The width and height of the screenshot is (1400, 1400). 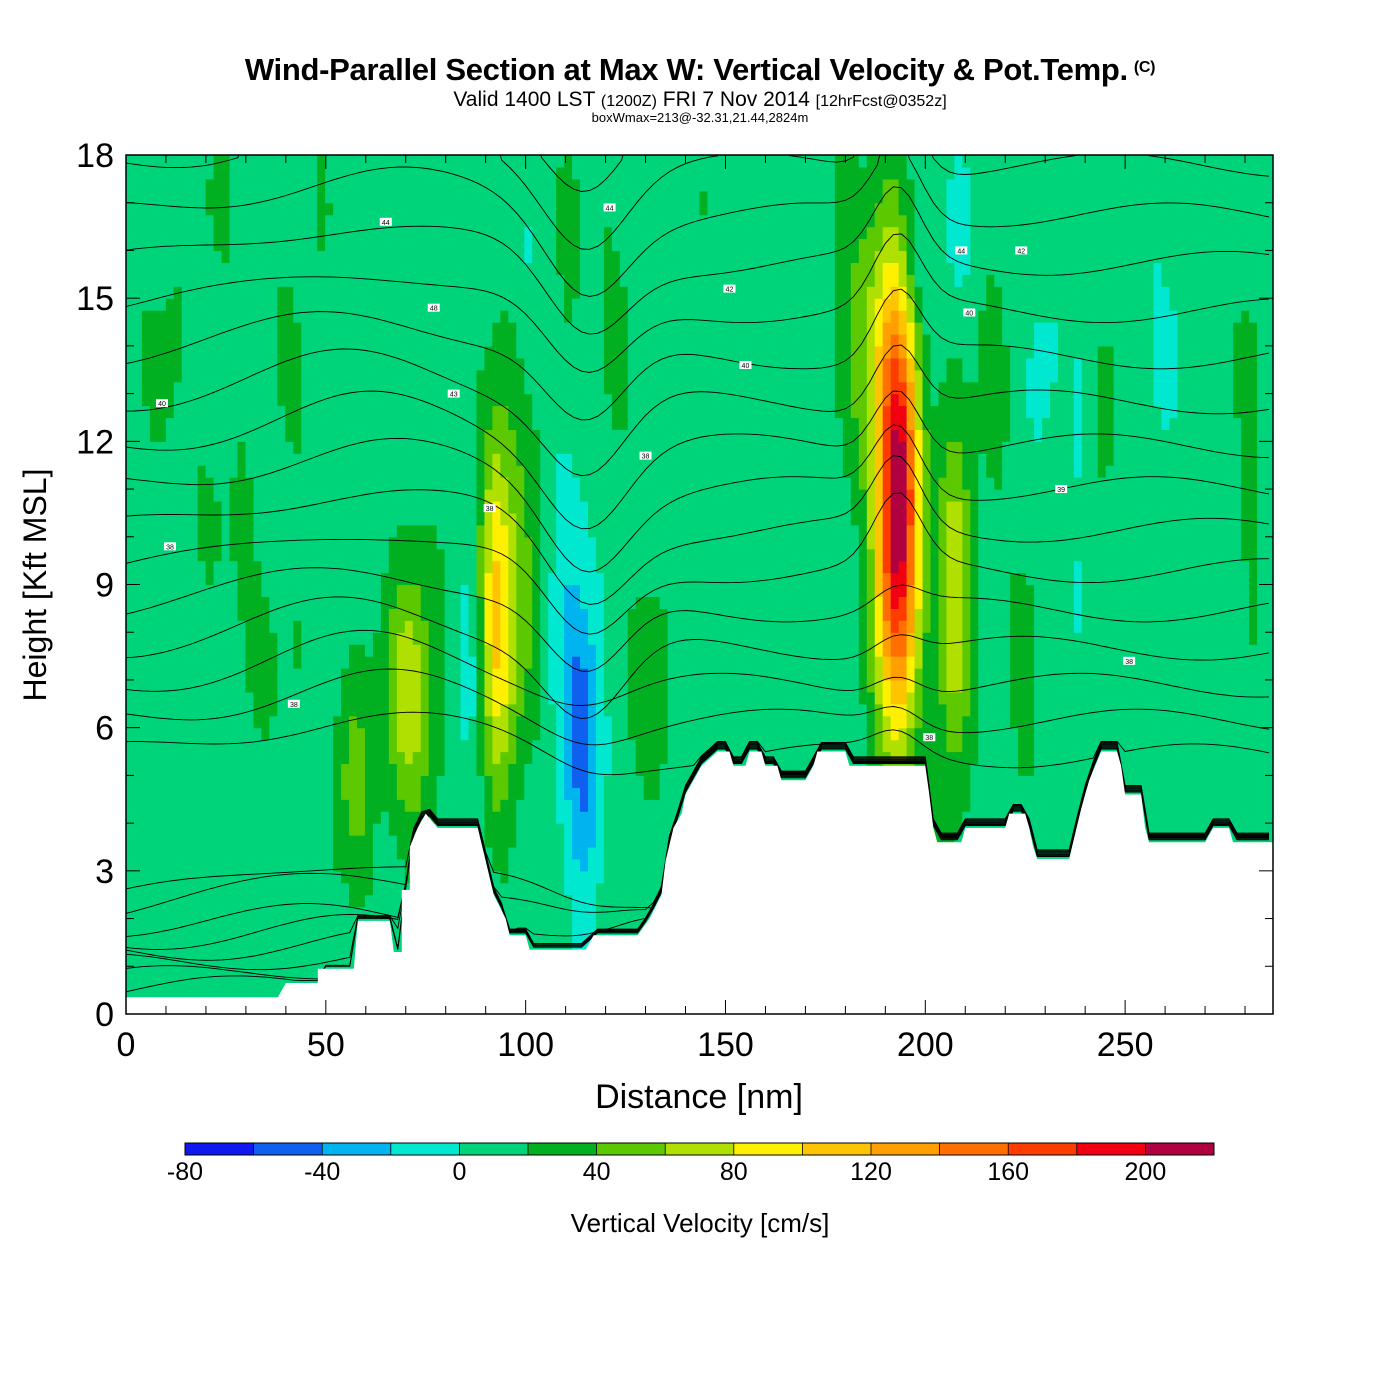 What do you see at coordinates (454, 395) in the screenshot?
I see `theta-label: 43` at bounding box center [454, 395].